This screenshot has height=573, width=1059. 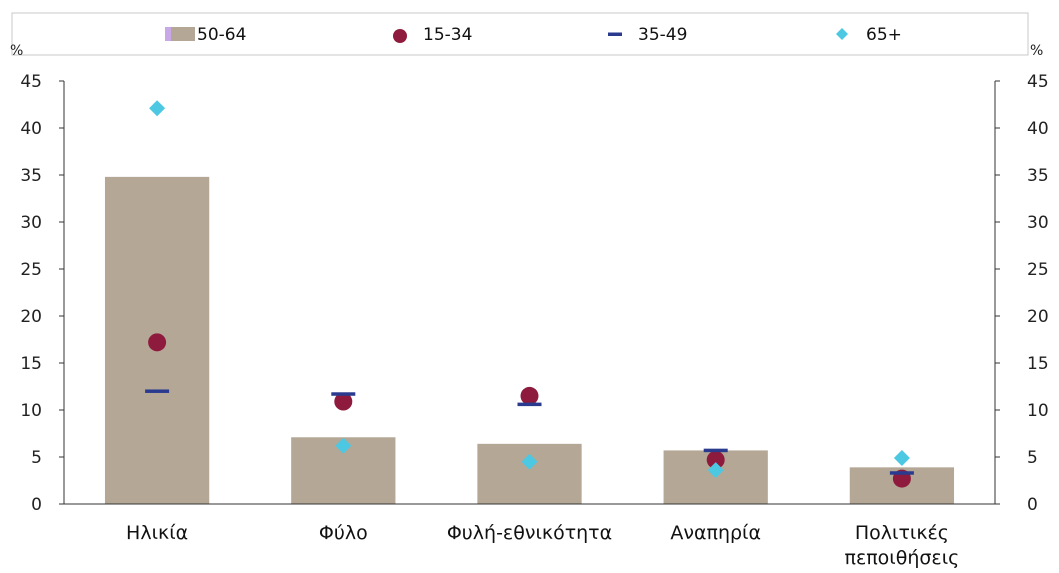 I want to click on y-tick-label-right: 30, so click(x=1038, y=223).